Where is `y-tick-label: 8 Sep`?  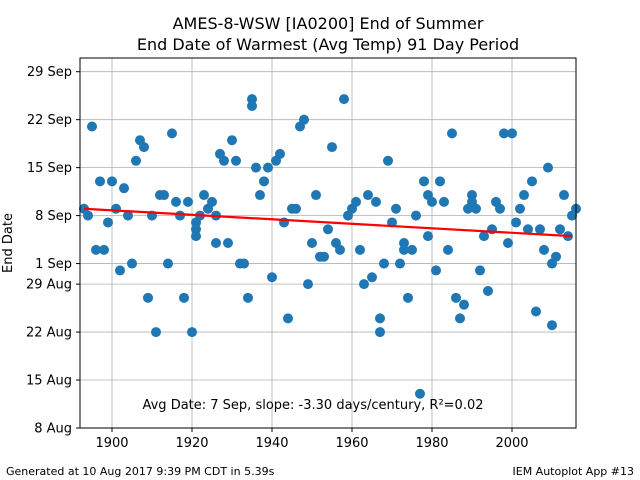
y-tick-label: 8 Sep is located at coordinates (53, 216).